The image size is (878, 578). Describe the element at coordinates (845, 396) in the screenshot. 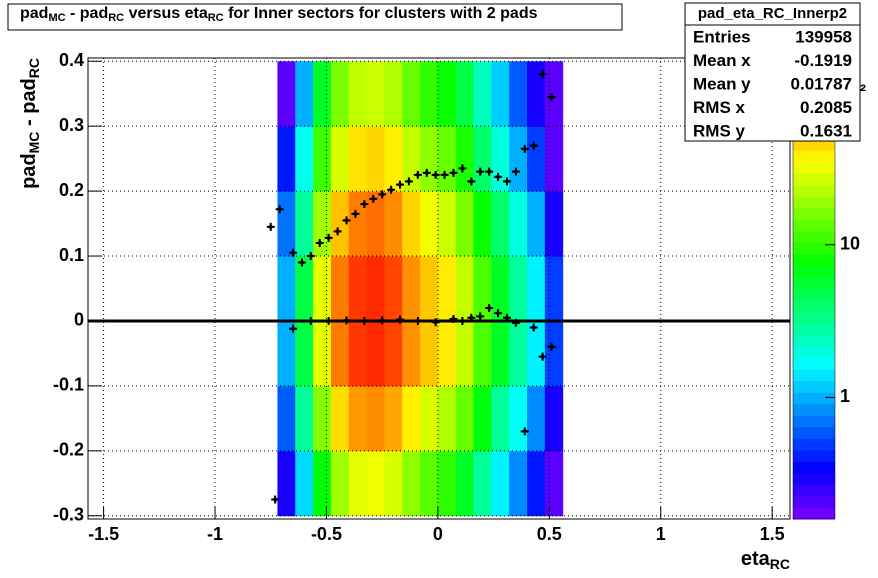

I see `z-tick-label: 1` at that location.